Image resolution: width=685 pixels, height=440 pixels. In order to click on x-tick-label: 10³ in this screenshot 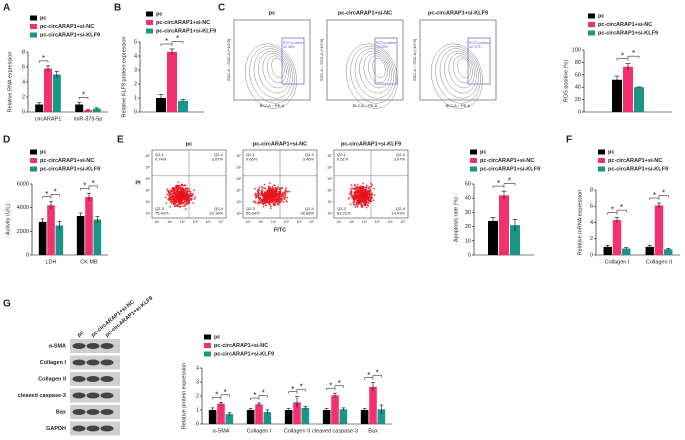, I will do `click(261, 222)`.